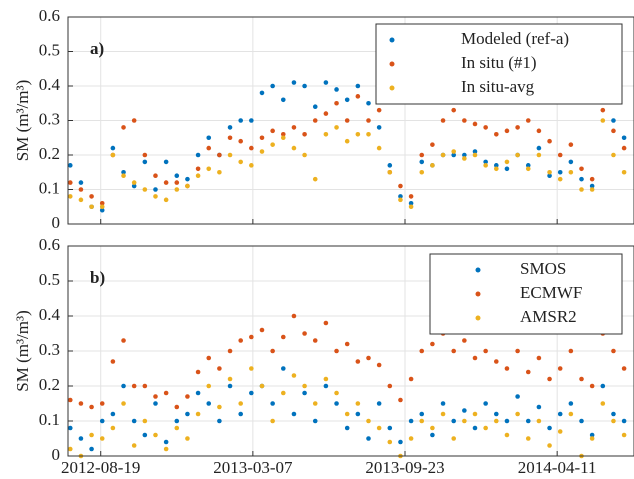  What do you see at coordinates (49, 153) in the screenshot?
I see `y-tick-label: 0.2` at bounding box center [49, 153].